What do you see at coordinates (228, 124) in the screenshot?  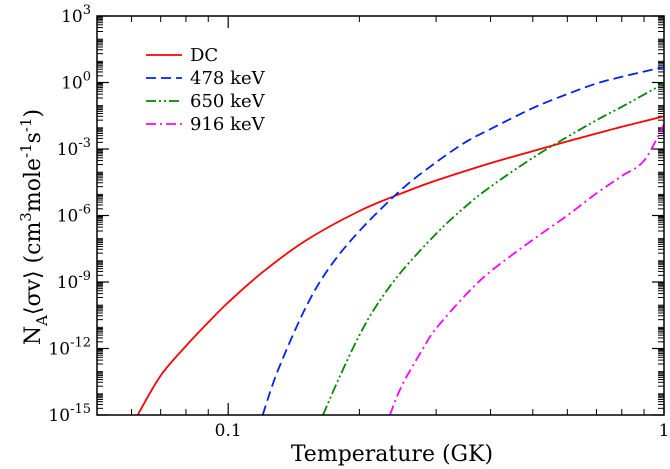 I see `legend-label: 916 keV` at bounding box center [228, 124].